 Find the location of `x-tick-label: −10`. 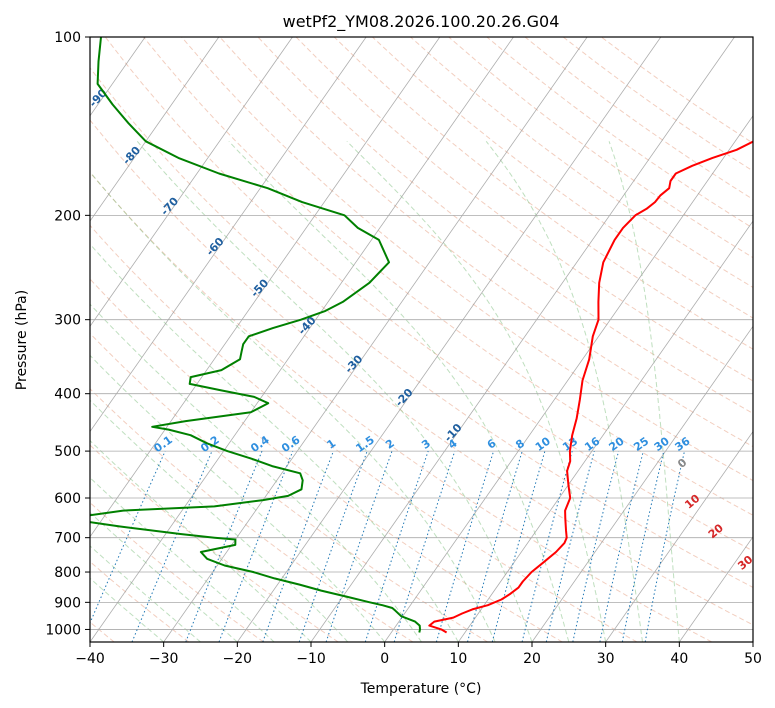

x-tick-label: −10 is located at coordinates (311, 659).